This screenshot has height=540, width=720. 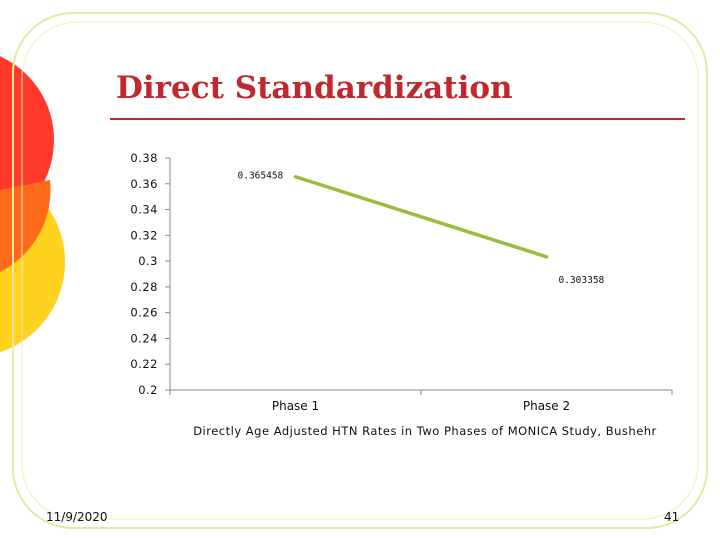 What do you see at coordinates (144, 338) in the screenshot?
I see `y-tick-label: 0.24` at bounding box center [144, 338].